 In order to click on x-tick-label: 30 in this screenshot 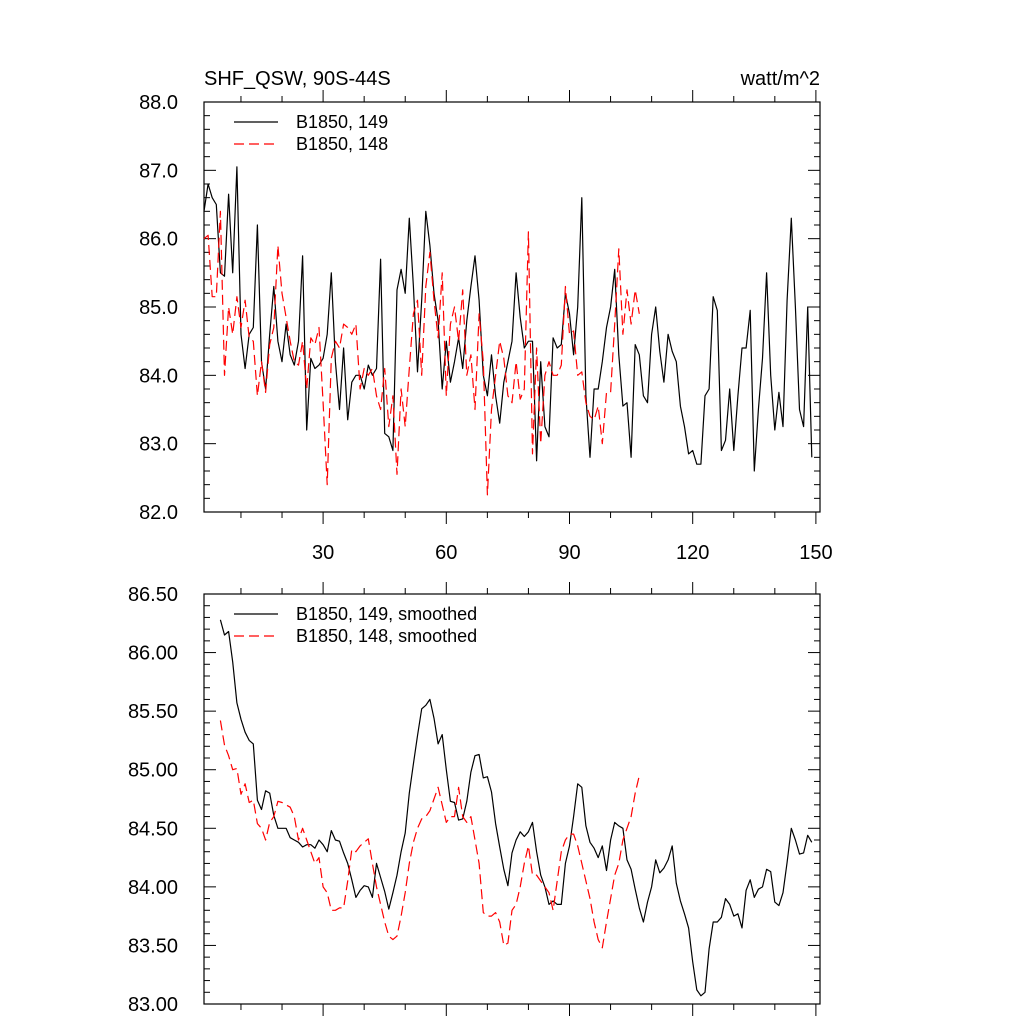, I will do `click(323, 553)`.